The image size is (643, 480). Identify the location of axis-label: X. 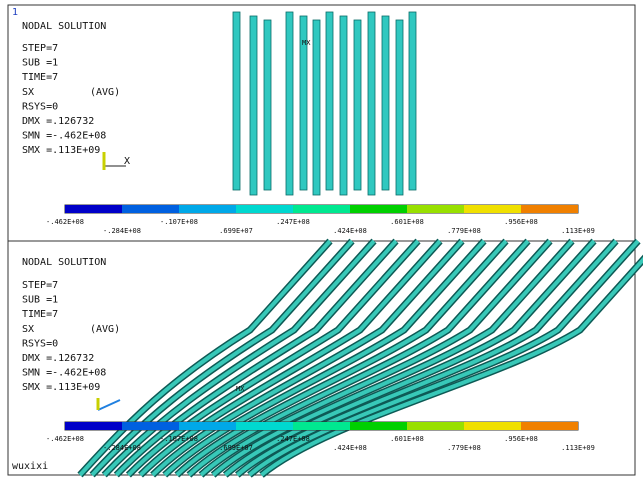
(127, 161).